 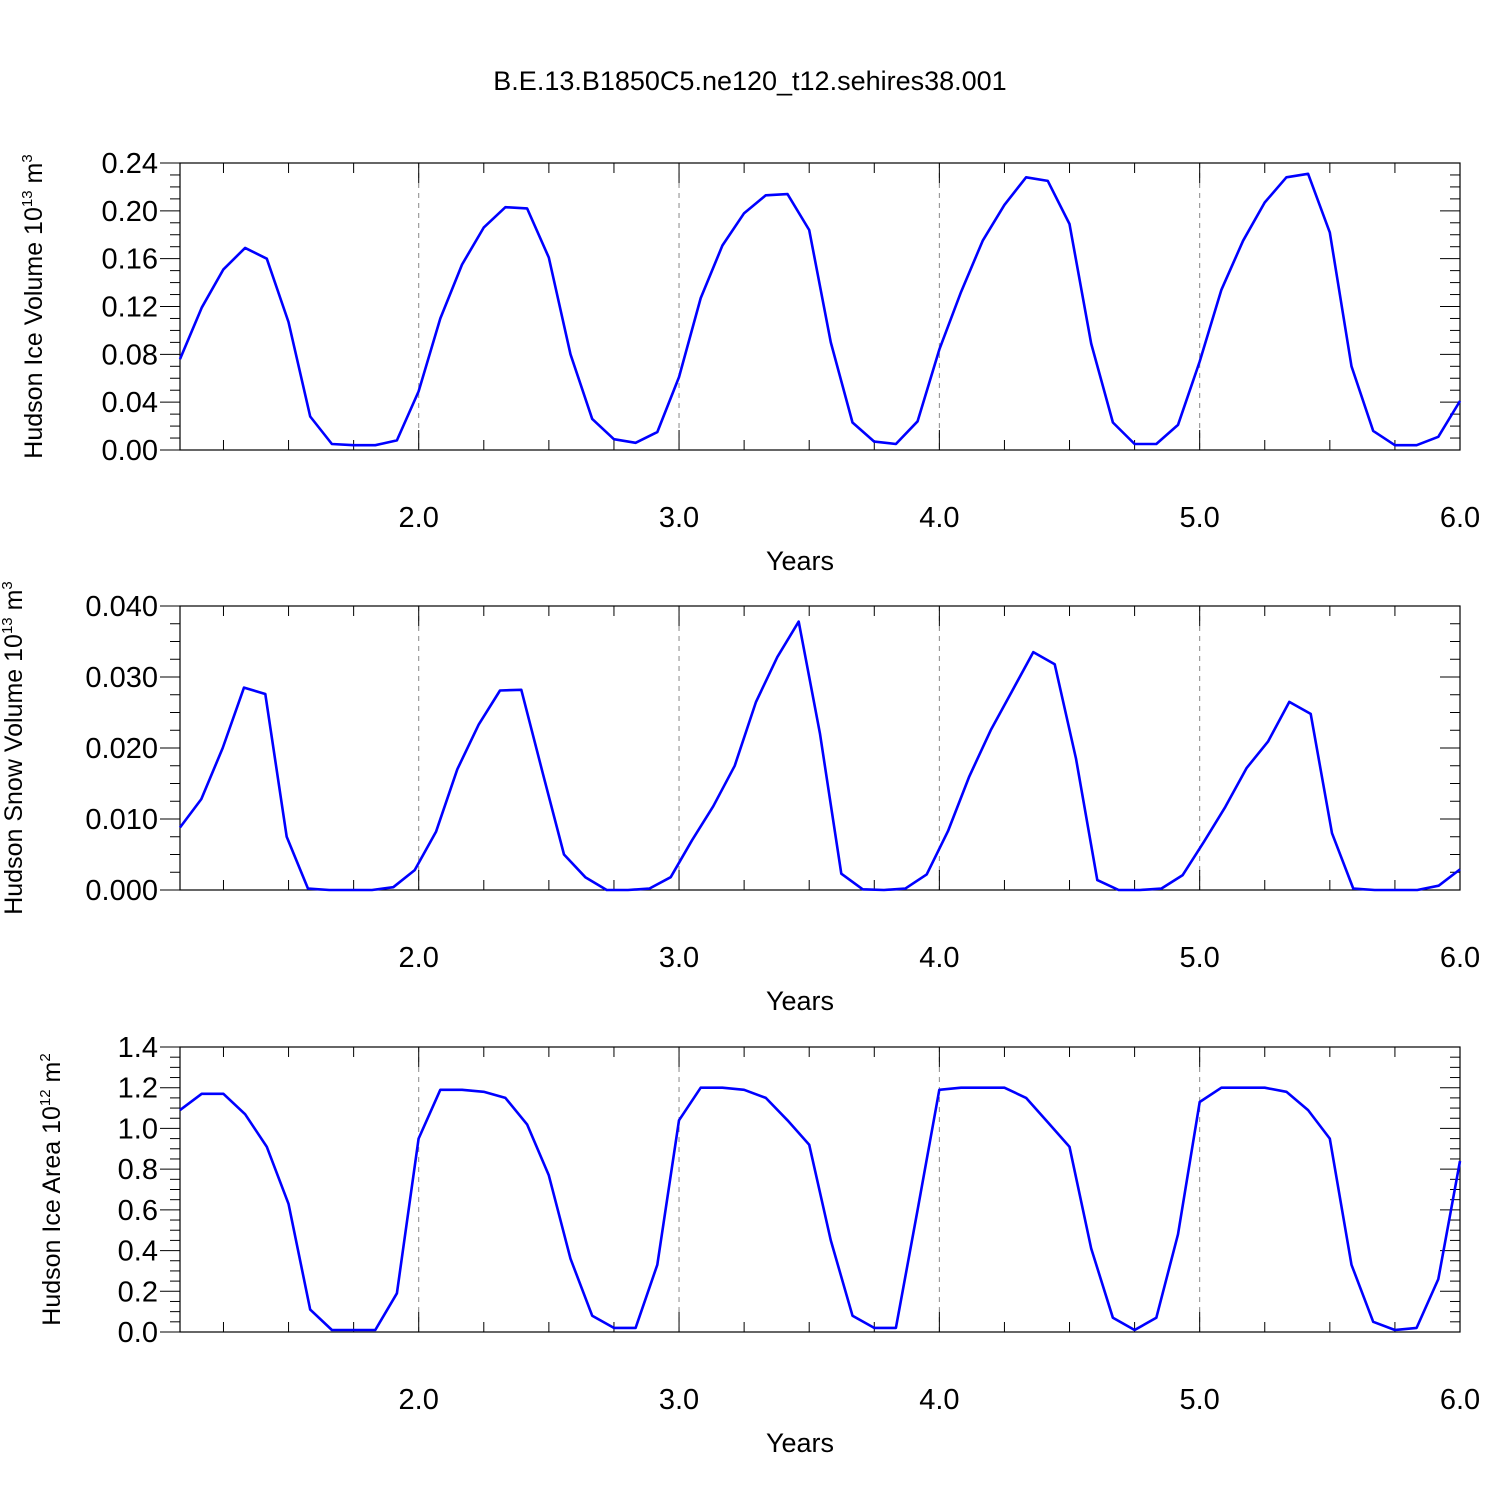 What do you see at coordinates (130, 451) in the screenshot?
I see `y-tick-label: 0.00` at bounding box center [130, 451].